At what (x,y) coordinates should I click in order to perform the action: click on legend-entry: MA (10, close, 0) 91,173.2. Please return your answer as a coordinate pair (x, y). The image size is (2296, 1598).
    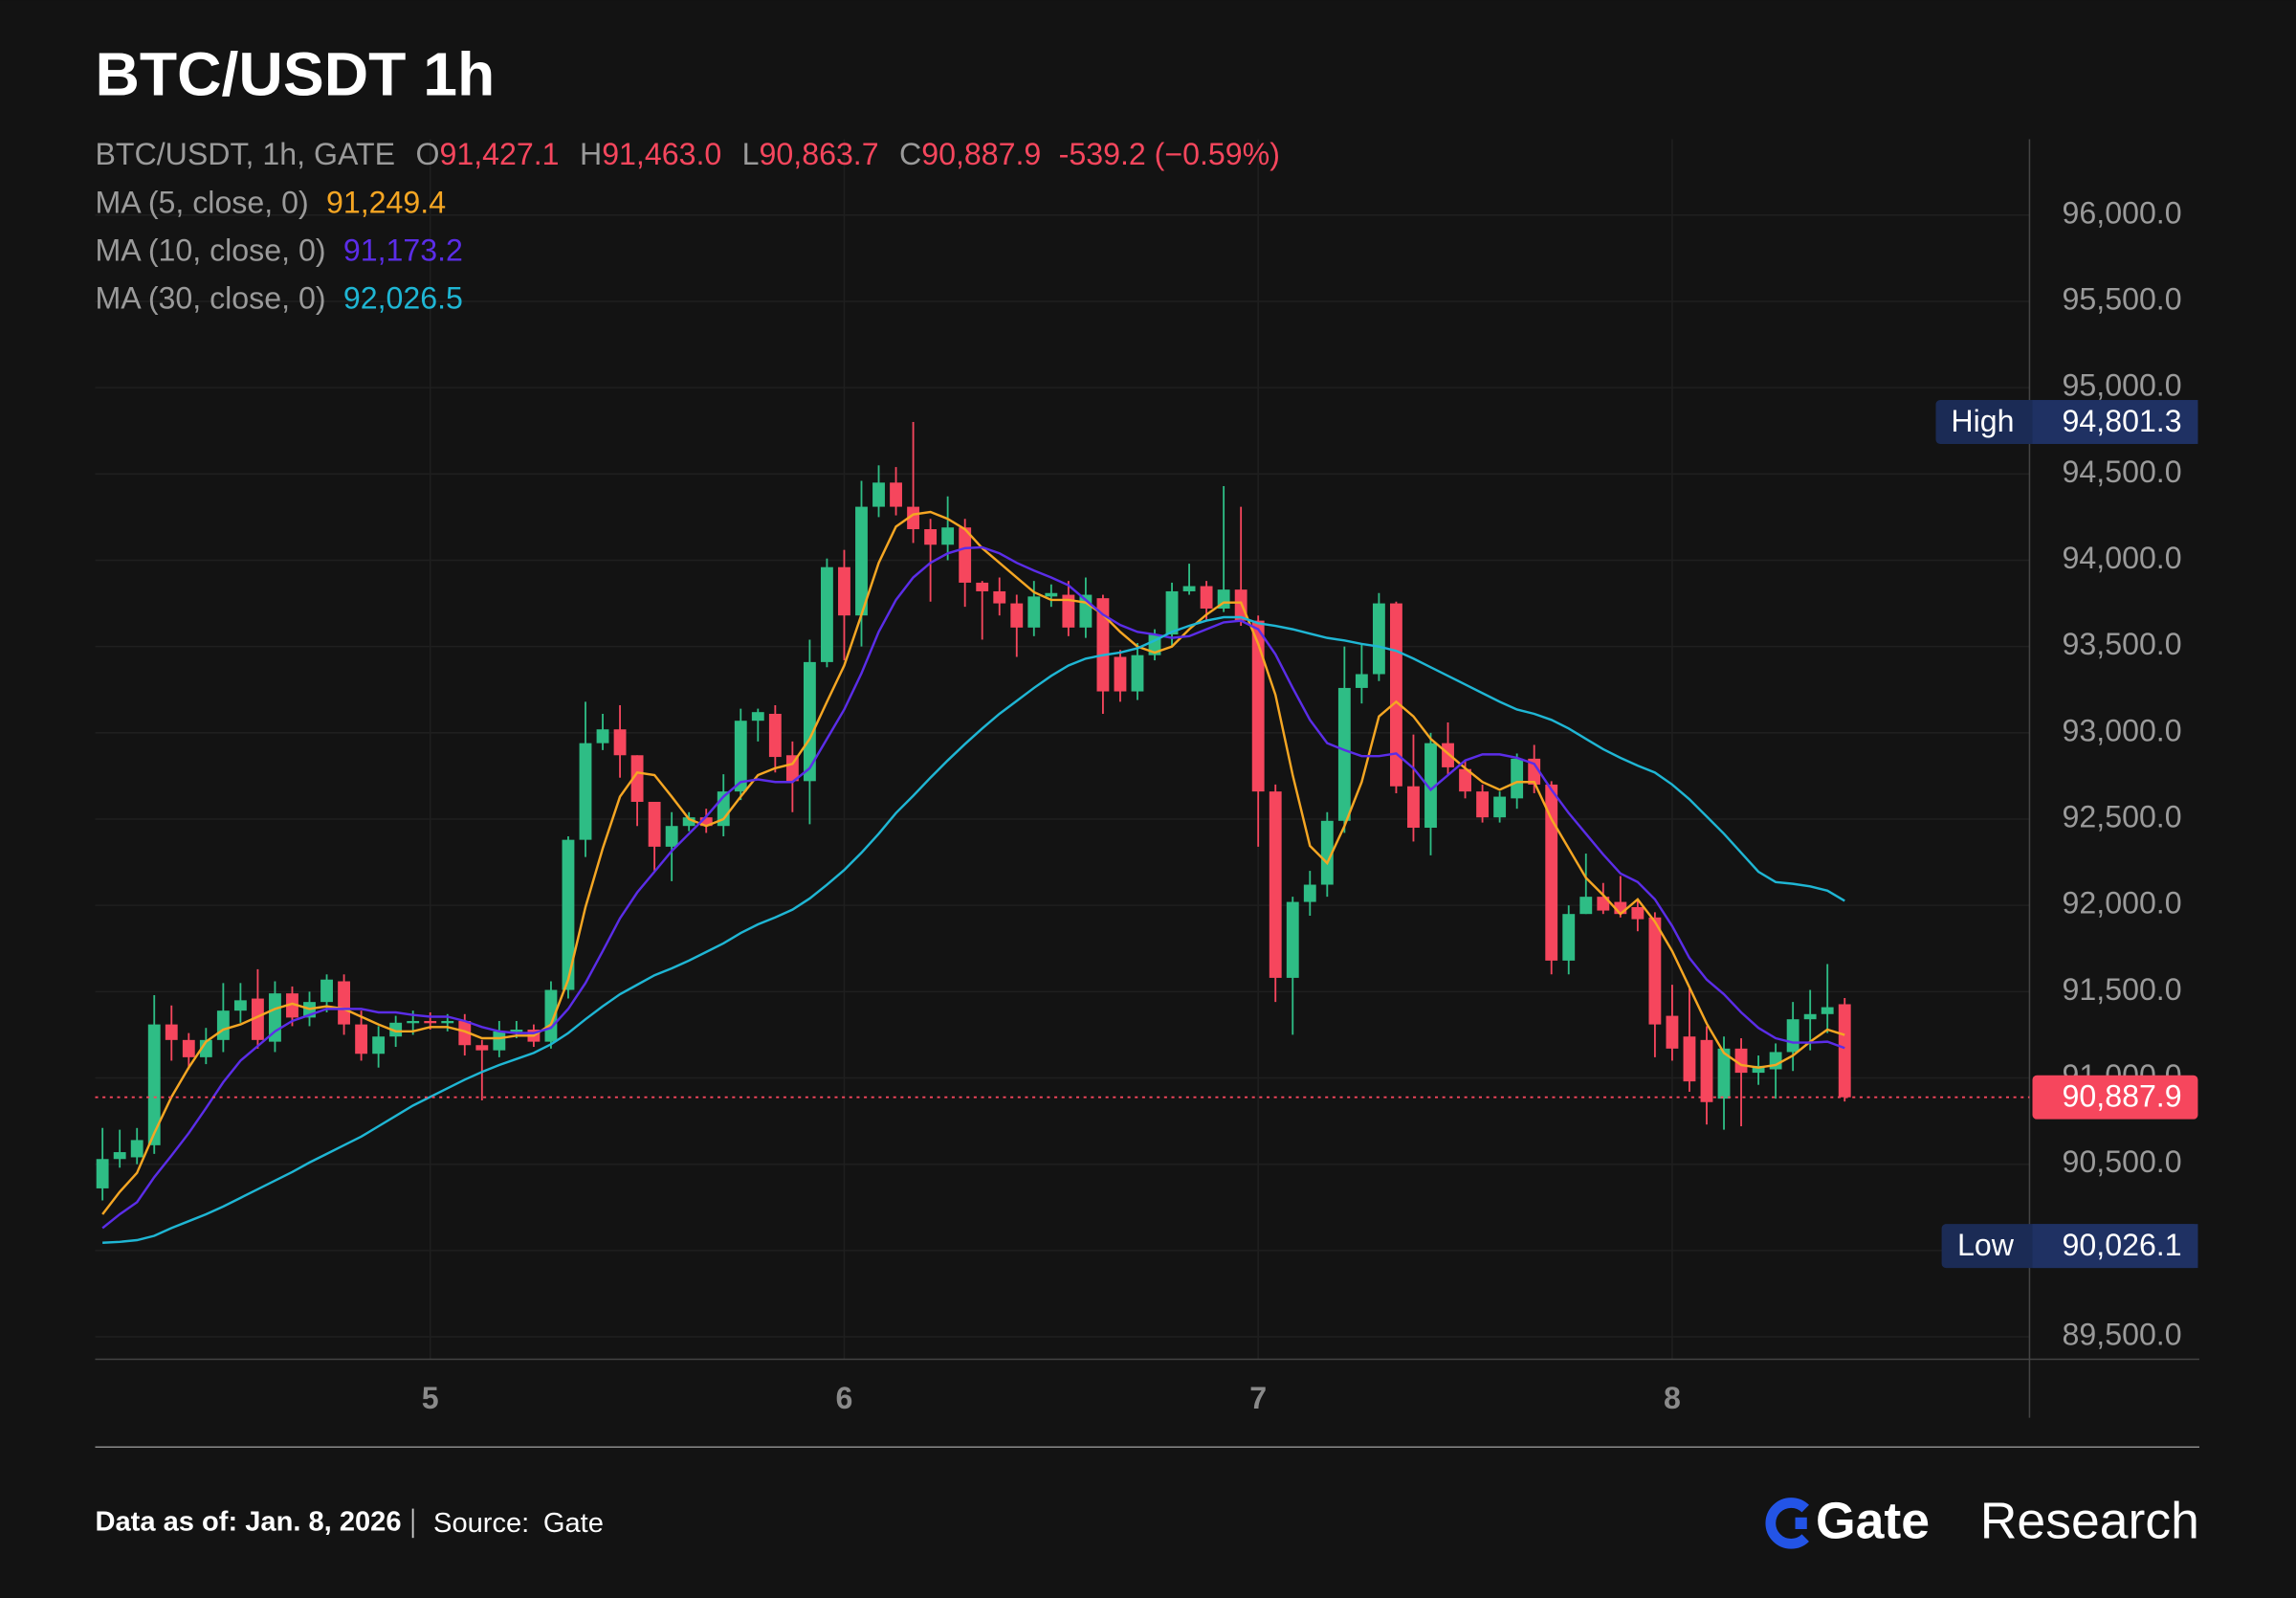
    Looking at the image, I should click on (279, 250).